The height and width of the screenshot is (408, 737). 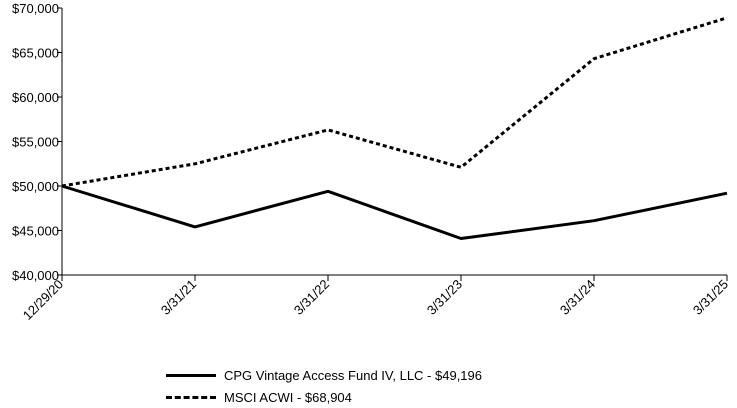 What do you see at coordinates (577, 297) in the screenshot?
I see `x-tick-label: 3/31/24` at bounding box center [577, 297].